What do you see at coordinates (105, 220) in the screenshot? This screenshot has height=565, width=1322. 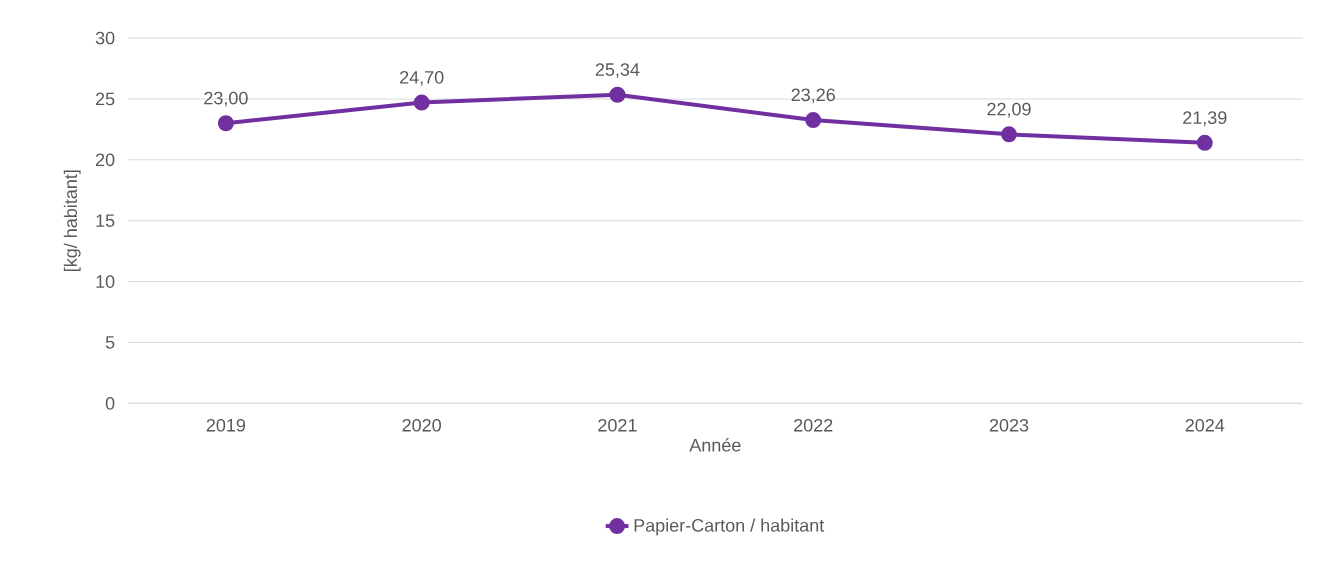 I see `y-tick-label: 15` at bounding box center [105, 220].